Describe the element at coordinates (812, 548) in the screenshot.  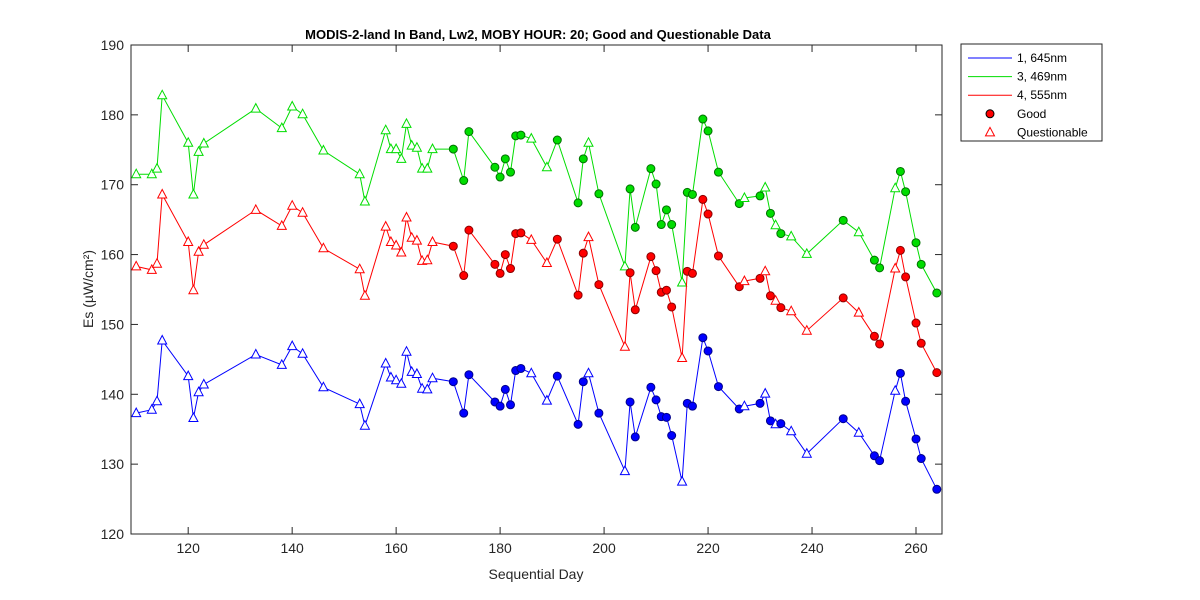
I see `x-tick-label: 240` at that location.